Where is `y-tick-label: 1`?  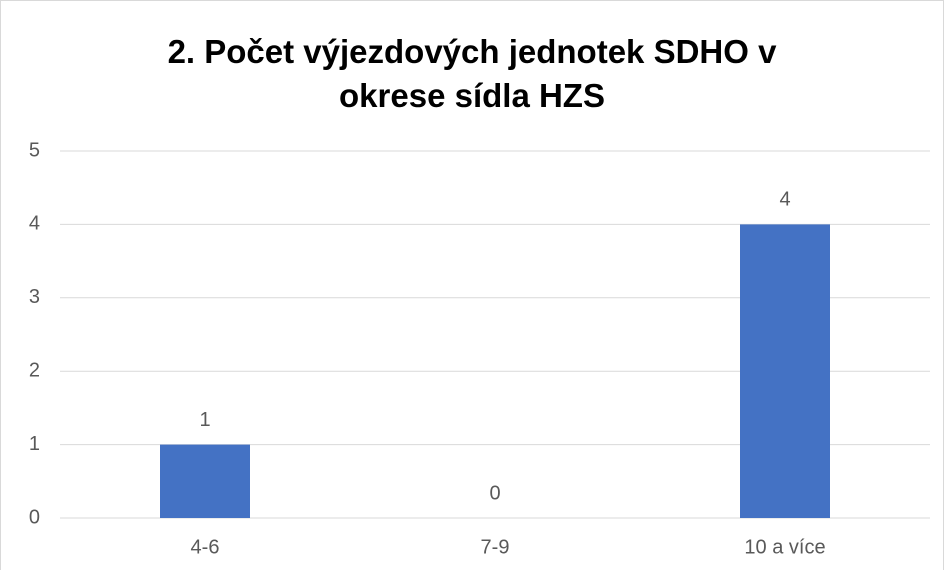 y-tick-label: 1 is located at coordinates (34, 444).